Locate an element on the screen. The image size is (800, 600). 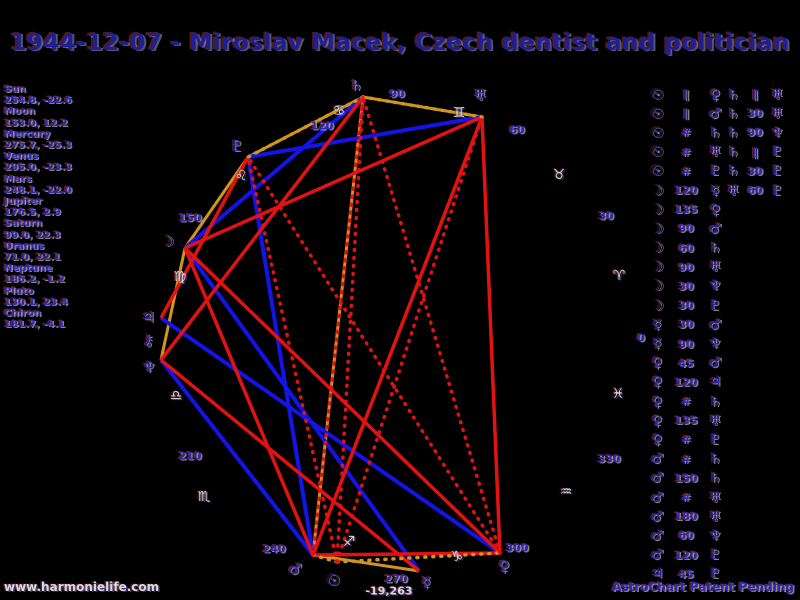
aspect-row: ♀ 45 ♂ is located at coordinates (686, 363).